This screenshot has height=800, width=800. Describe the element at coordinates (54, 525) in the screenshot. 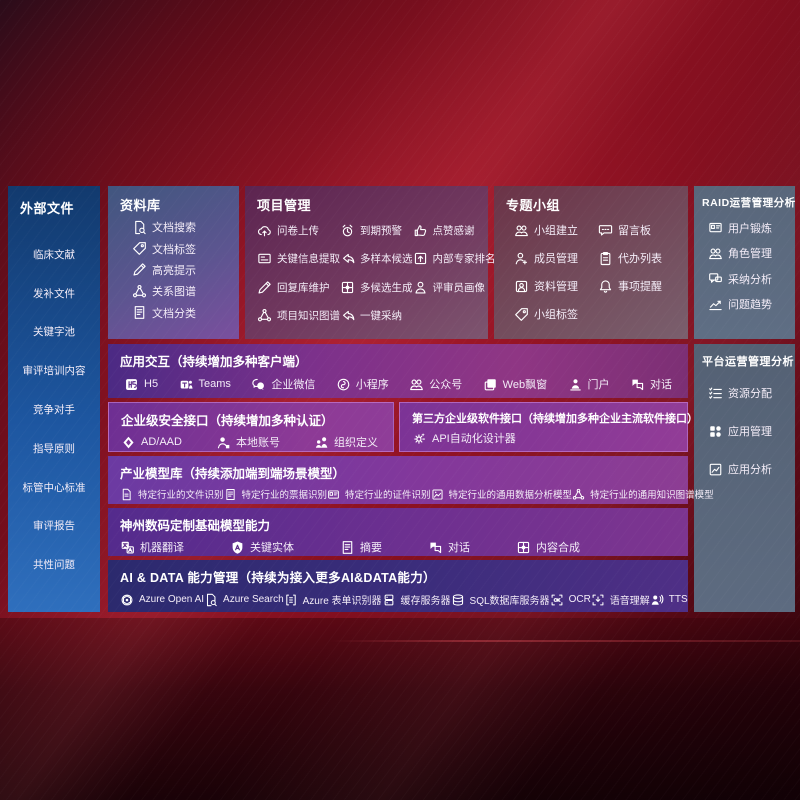

I see `list-item: 审评报告` at that location.